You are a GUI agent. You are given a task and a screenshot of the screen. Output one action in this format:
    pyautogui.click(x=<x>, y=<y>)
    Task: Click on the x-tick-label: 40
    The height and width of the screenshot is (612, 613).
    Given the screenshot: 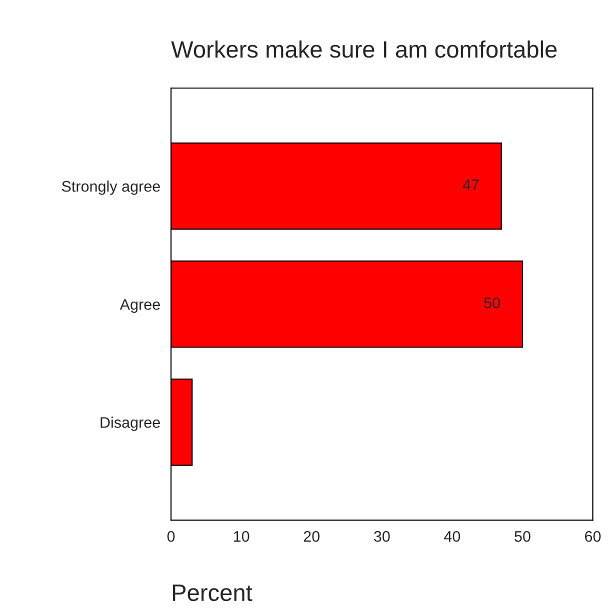 What is the action you would take?
    pyautogui.click(x=452, y=536)
    